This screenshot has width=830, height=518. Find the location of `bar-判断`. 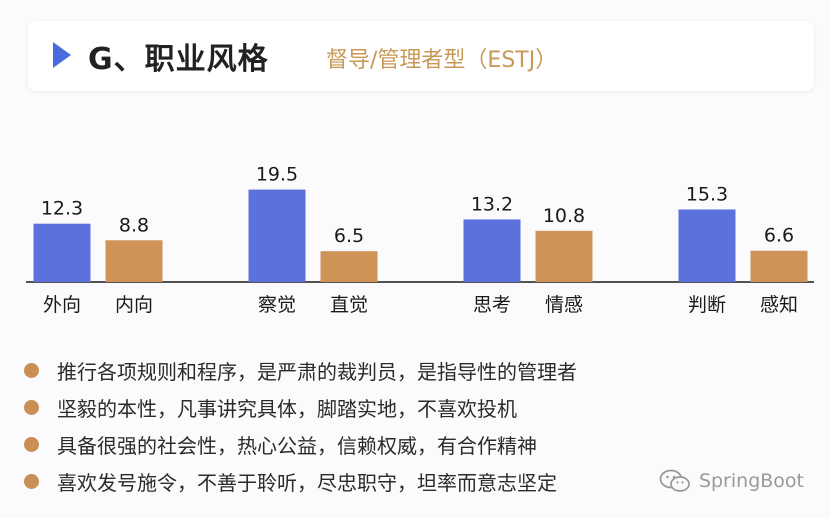

bar-判断 is located at coordinates (707, 245).